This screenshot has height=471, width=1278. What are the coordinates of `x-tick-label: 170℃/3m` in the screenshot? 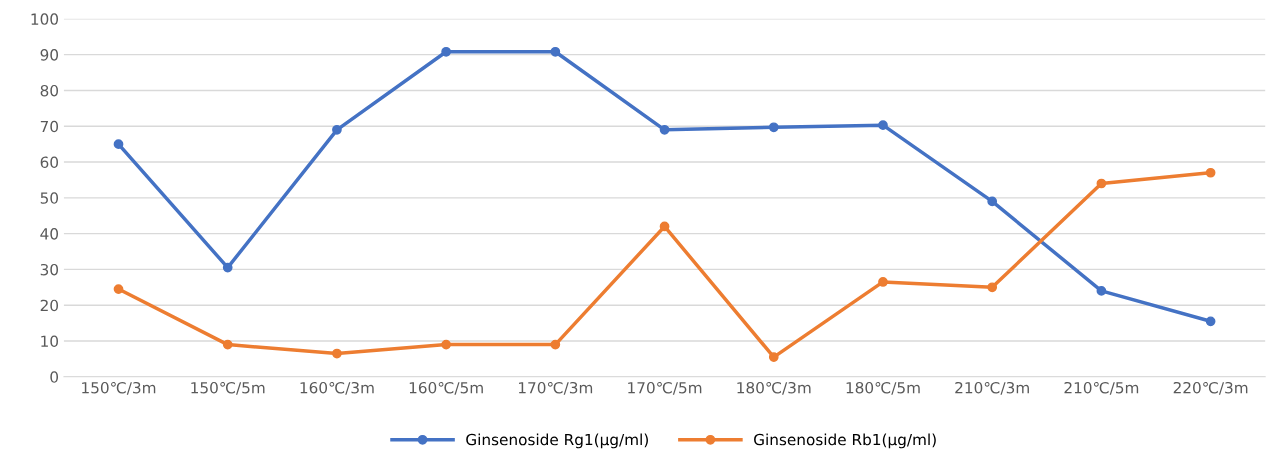 It's located at (555, 388).